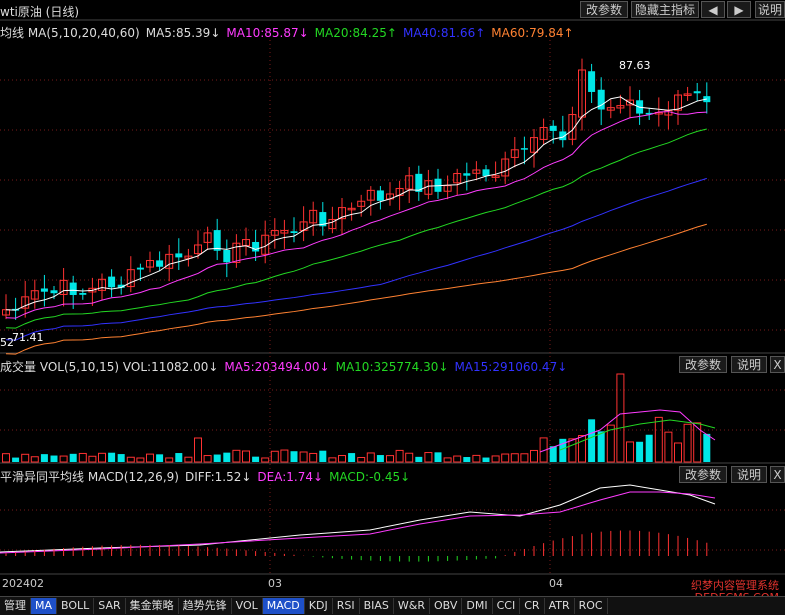 This screenshot has width=785, height=615. I want to click on diff-line, so click(358, 518).